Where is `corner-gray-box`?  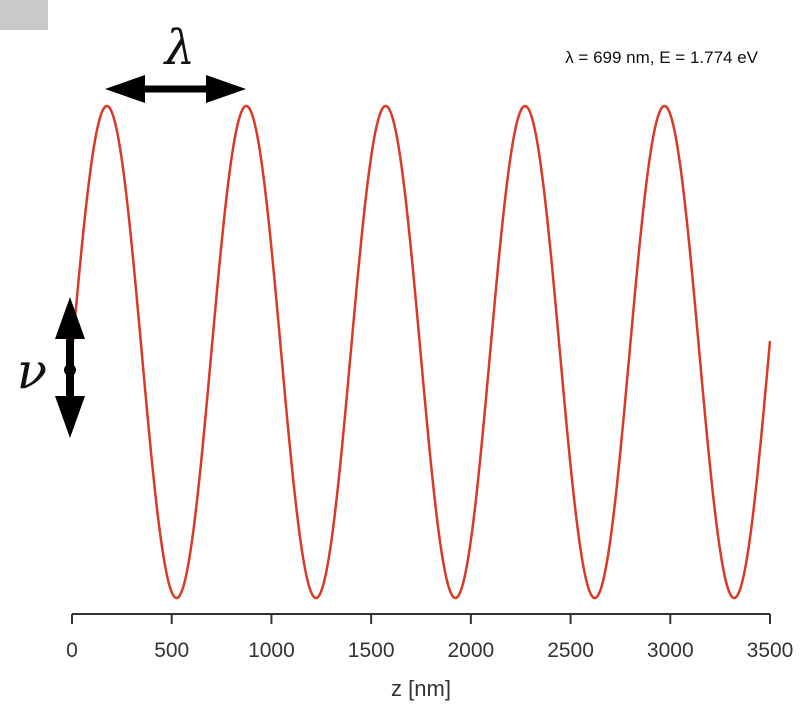
corner-gray-box is located at coordinates (24, 15).